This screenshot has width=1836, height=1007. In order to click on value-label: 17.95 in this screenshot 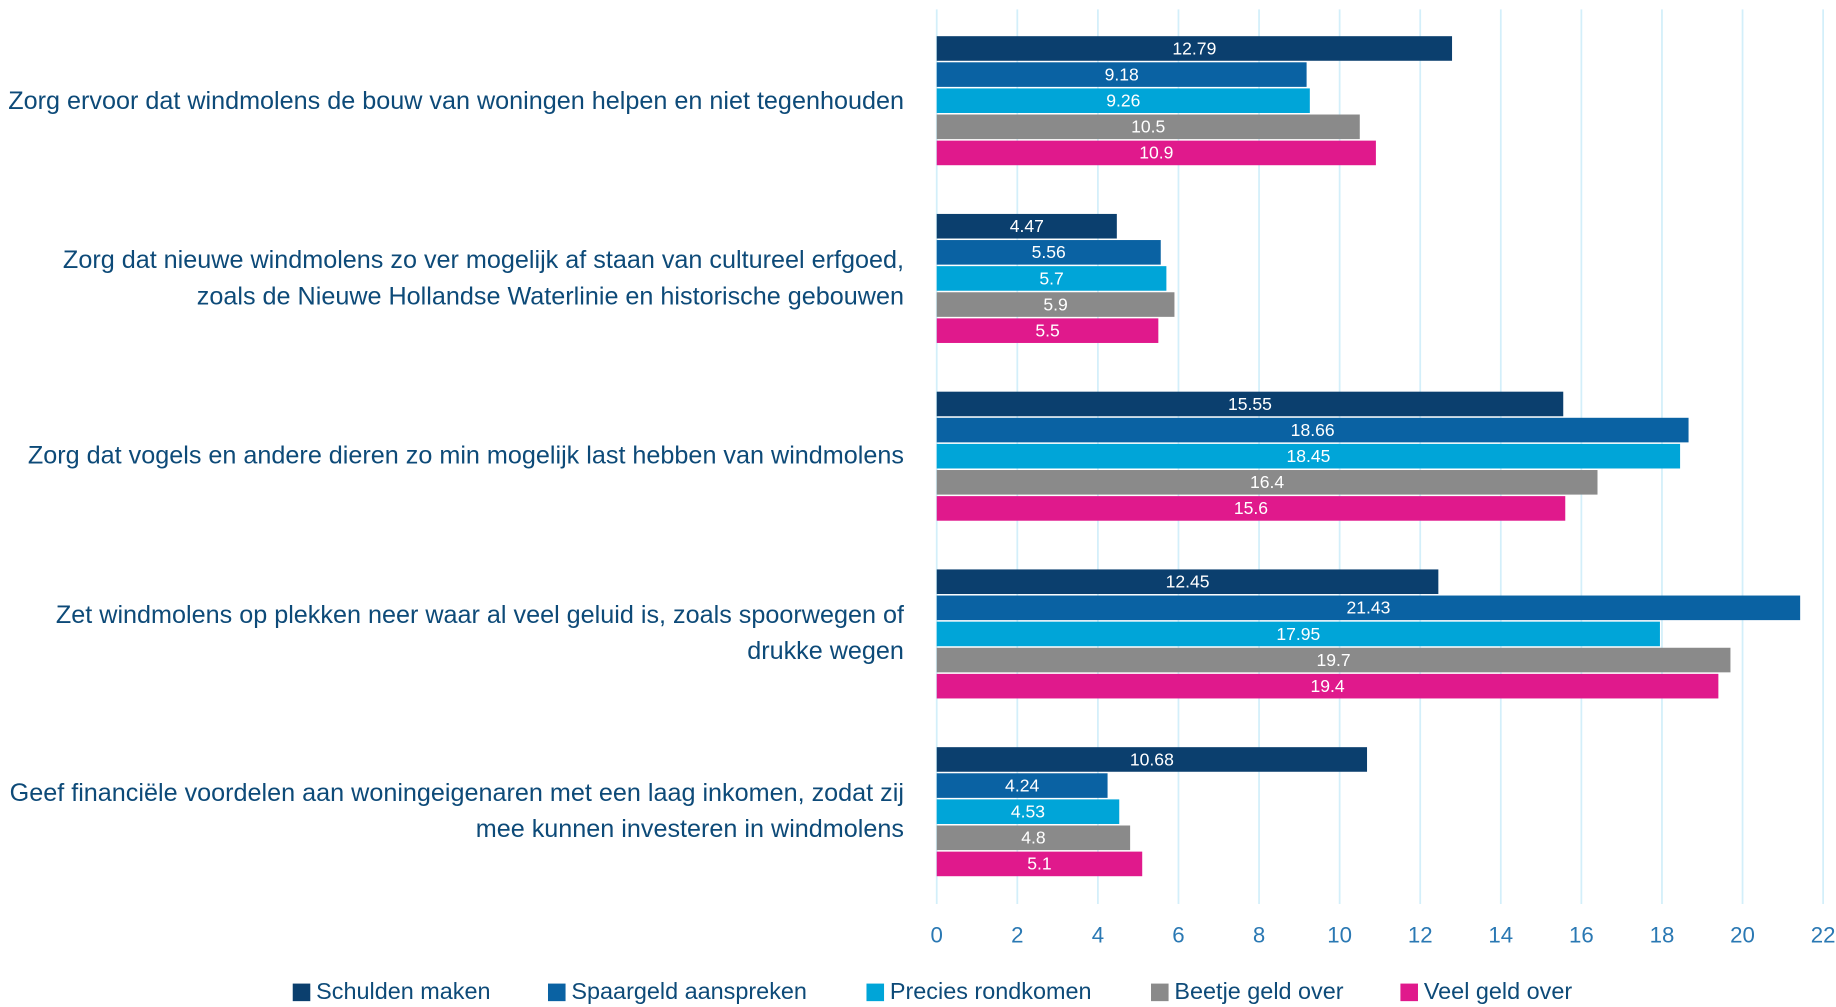, I will do `click(1298, 634)`.